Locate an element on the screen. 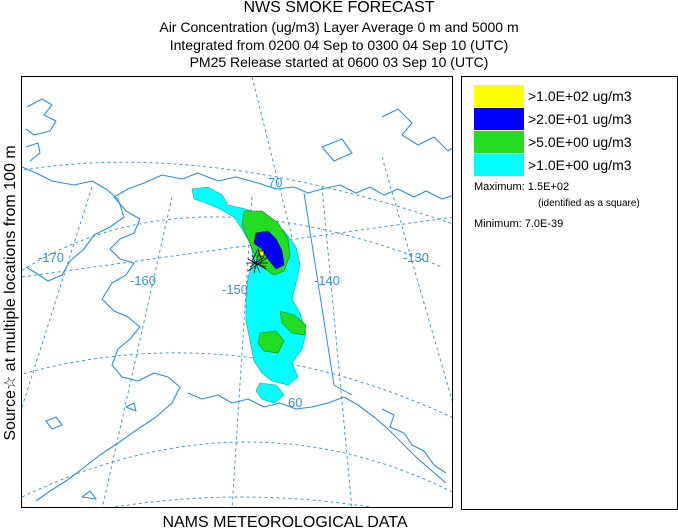  label-lon-170: -170 is located at coordinates (51, 257).